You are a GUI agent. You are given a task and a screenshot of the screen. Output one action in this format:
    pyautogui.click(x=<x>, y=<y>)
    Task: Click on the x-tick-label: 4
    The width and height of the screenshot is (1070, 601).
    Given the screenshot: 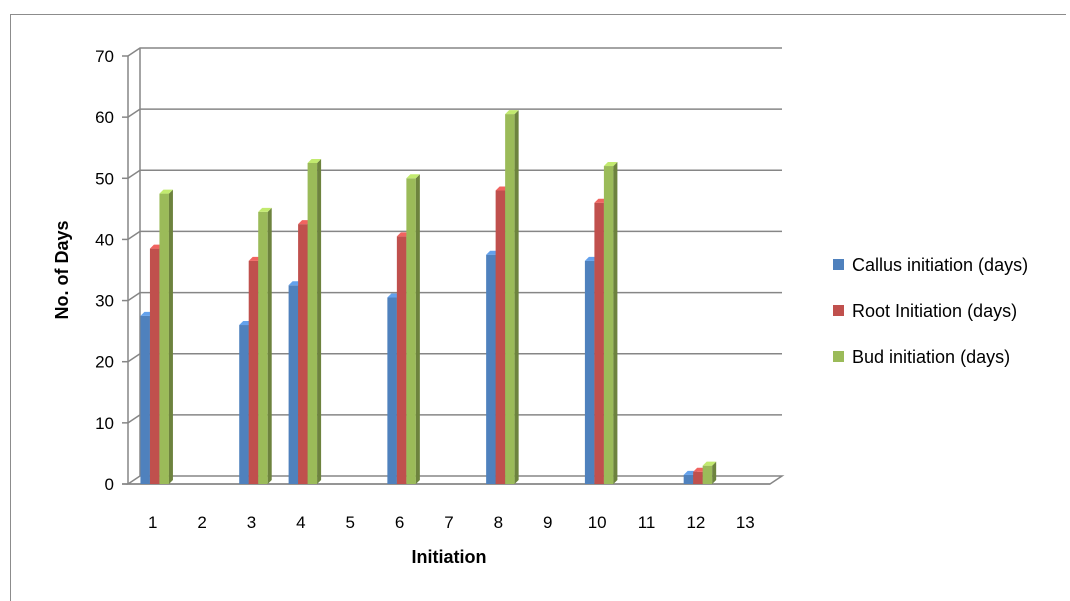 What is the action you would take?
    pyautogui.click(x=300, y=522)
    